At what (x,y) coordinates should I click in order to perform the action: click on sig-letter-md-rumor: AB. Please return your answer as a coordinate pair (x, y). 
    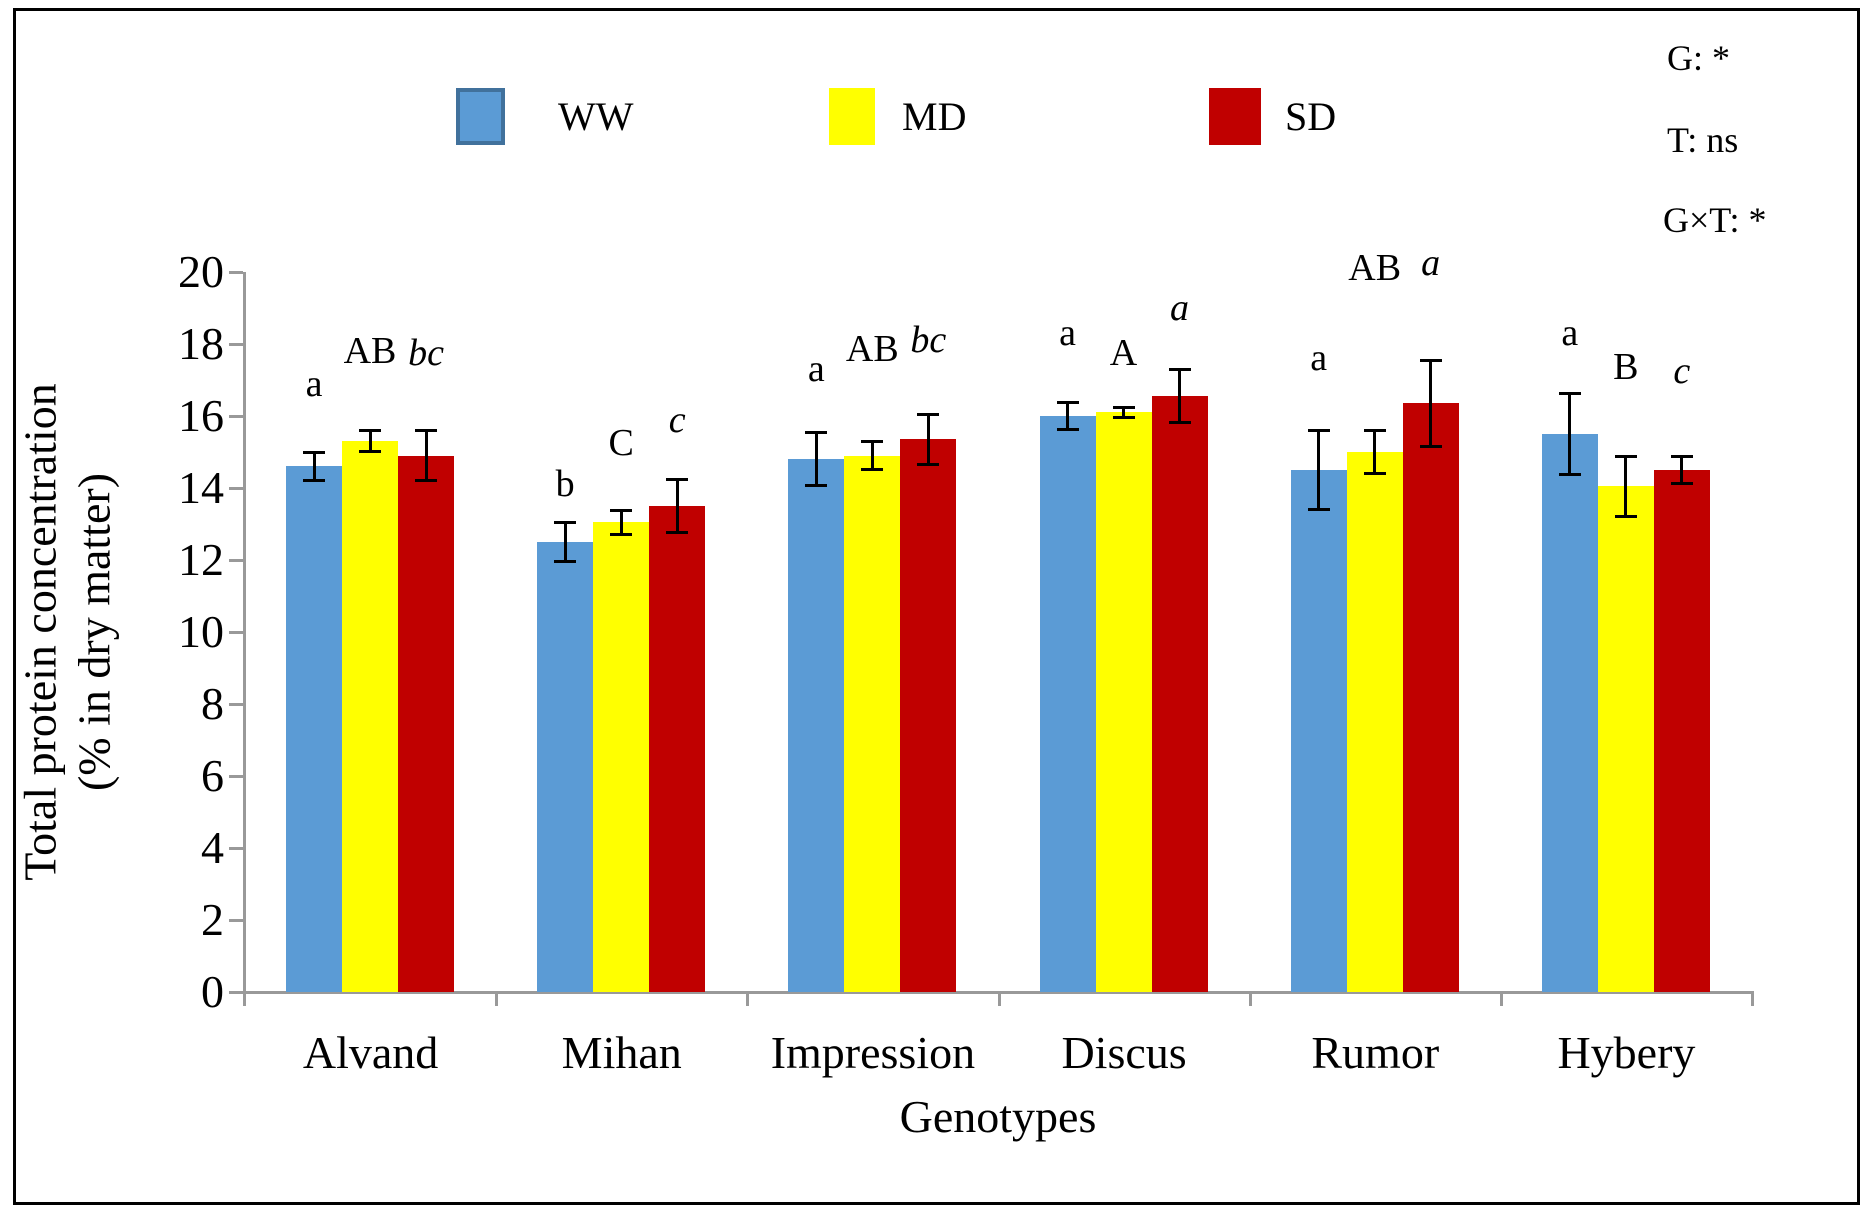
    Looking at the image, I should click on (1375, 268).